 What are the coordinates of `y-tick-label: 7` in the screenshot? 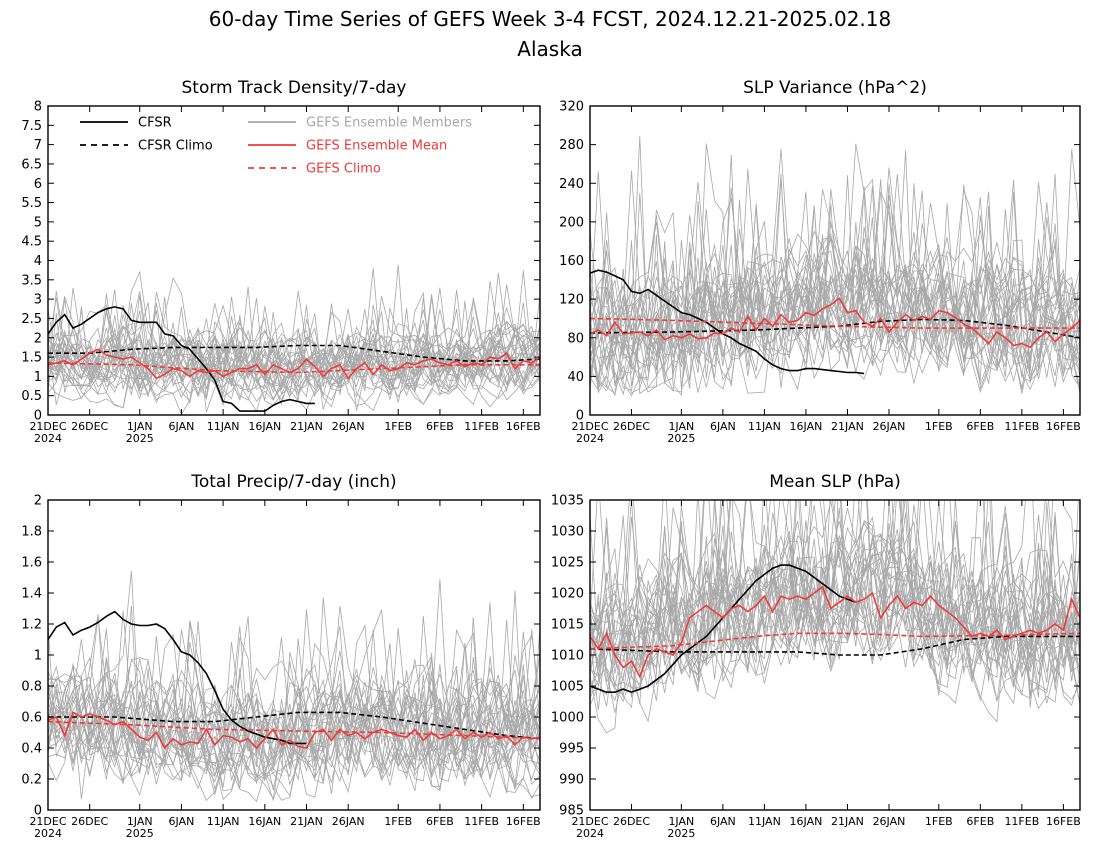 It's located at (38, 145).